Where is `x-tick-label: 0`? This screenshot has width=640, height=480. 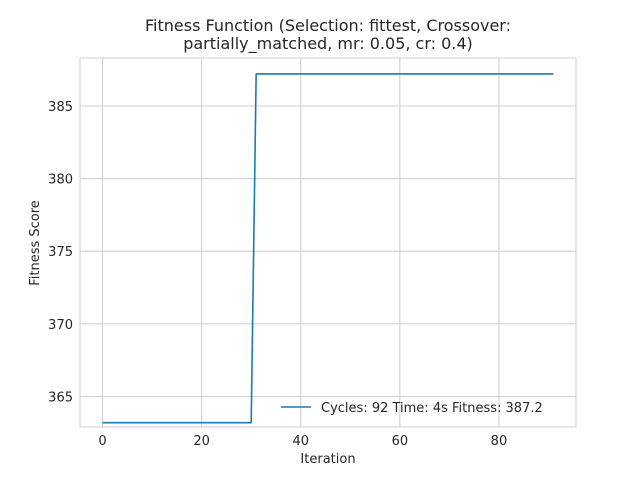 x-tick-label: 0 is located at coordinates (102, 441).